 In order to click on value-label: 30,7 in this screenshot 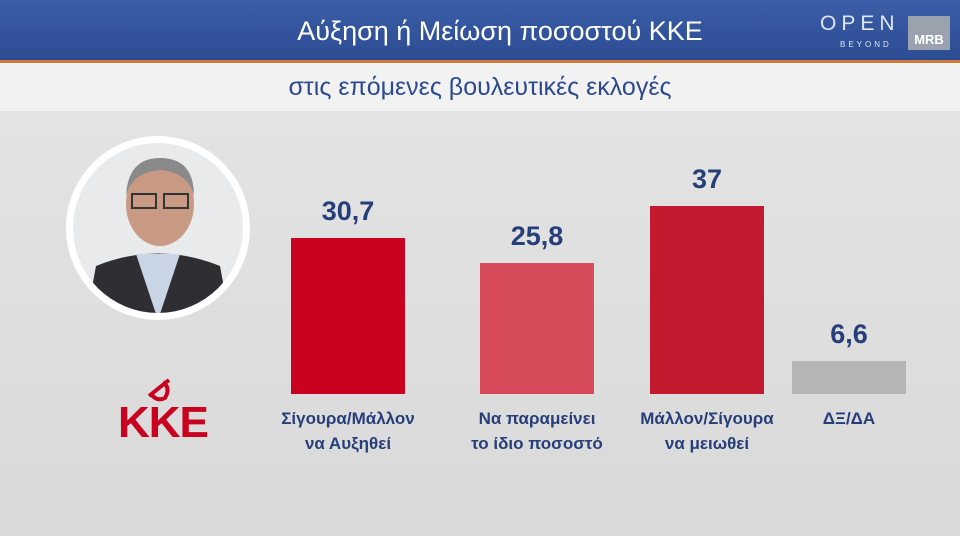, I will do `click(348, 211)`.